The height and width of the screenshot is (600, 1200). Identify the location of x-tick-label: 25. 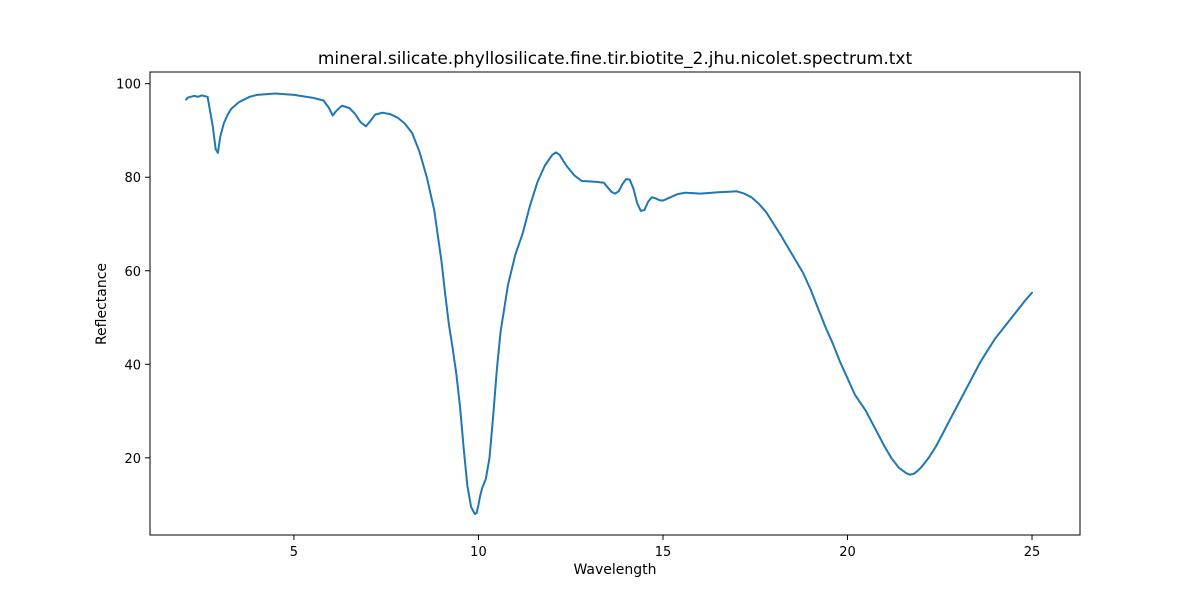
(1032, 552).